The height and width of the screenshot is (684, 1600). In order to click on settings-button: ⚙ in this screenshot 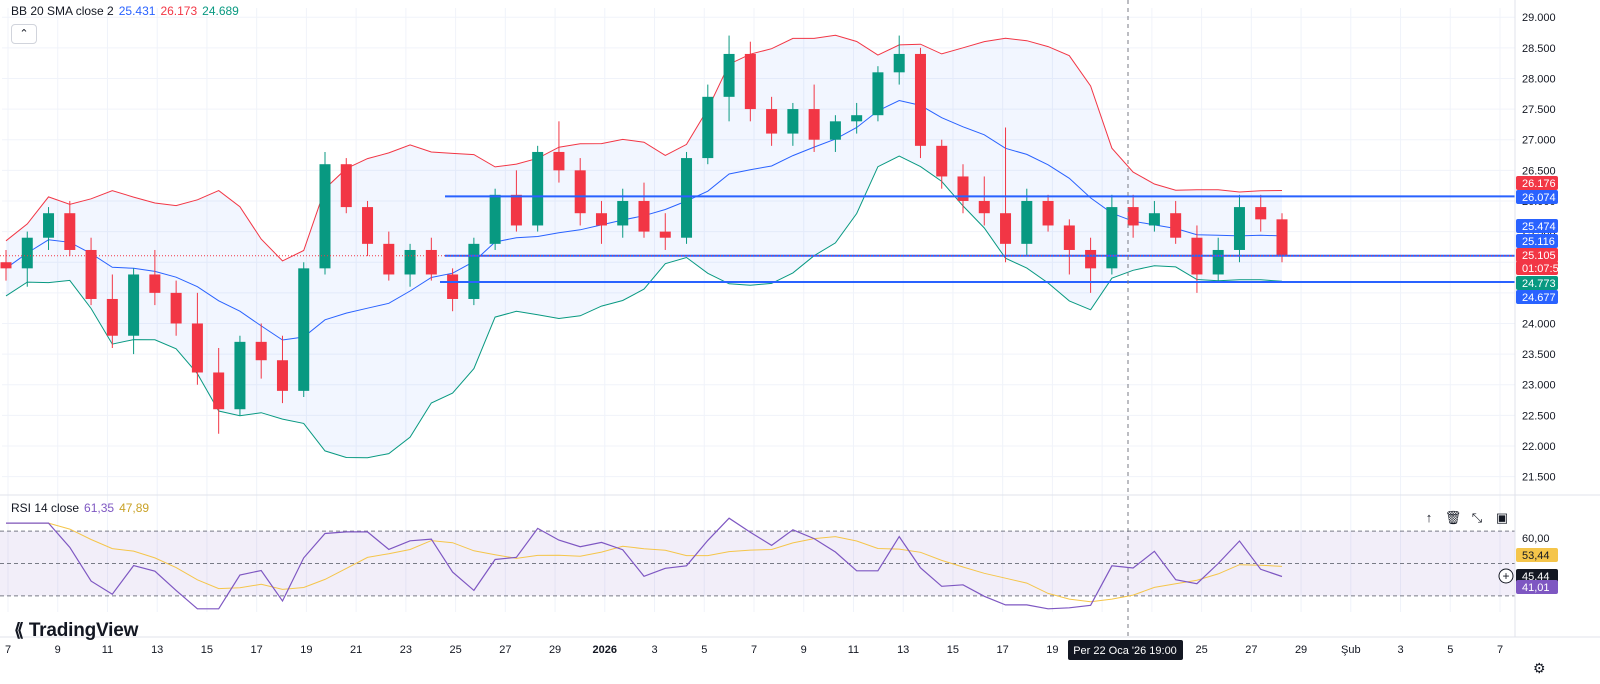, I will do `click(1539, 668)`.